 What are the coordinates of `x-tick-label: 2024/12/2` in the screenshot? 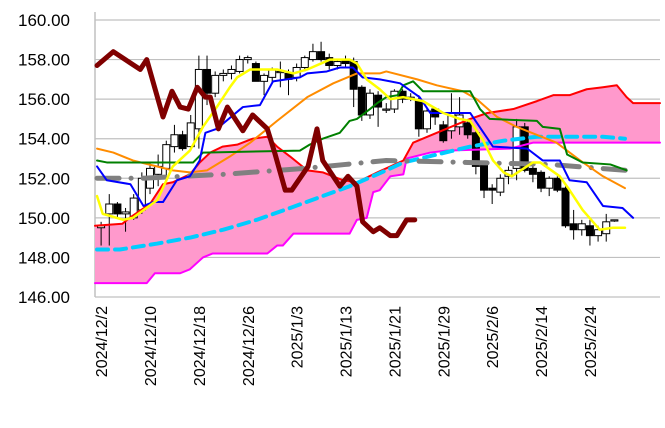 It's located at (102, 341).